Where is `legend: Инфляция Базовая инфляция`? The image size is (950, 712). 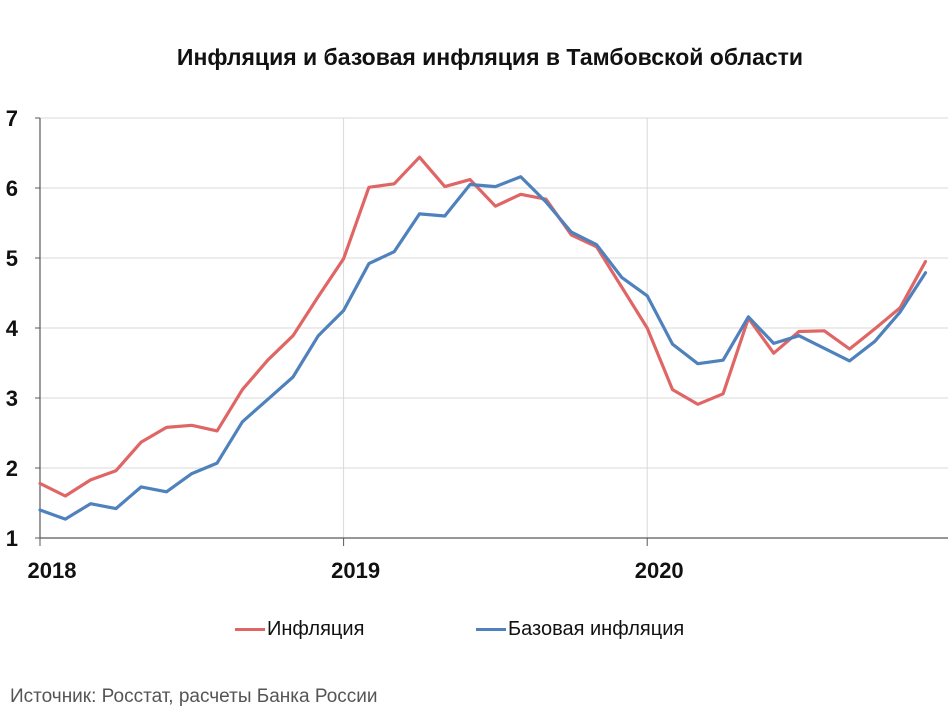
legend: Инфляция Базовая инфляция is located at coordinates (475, 631).